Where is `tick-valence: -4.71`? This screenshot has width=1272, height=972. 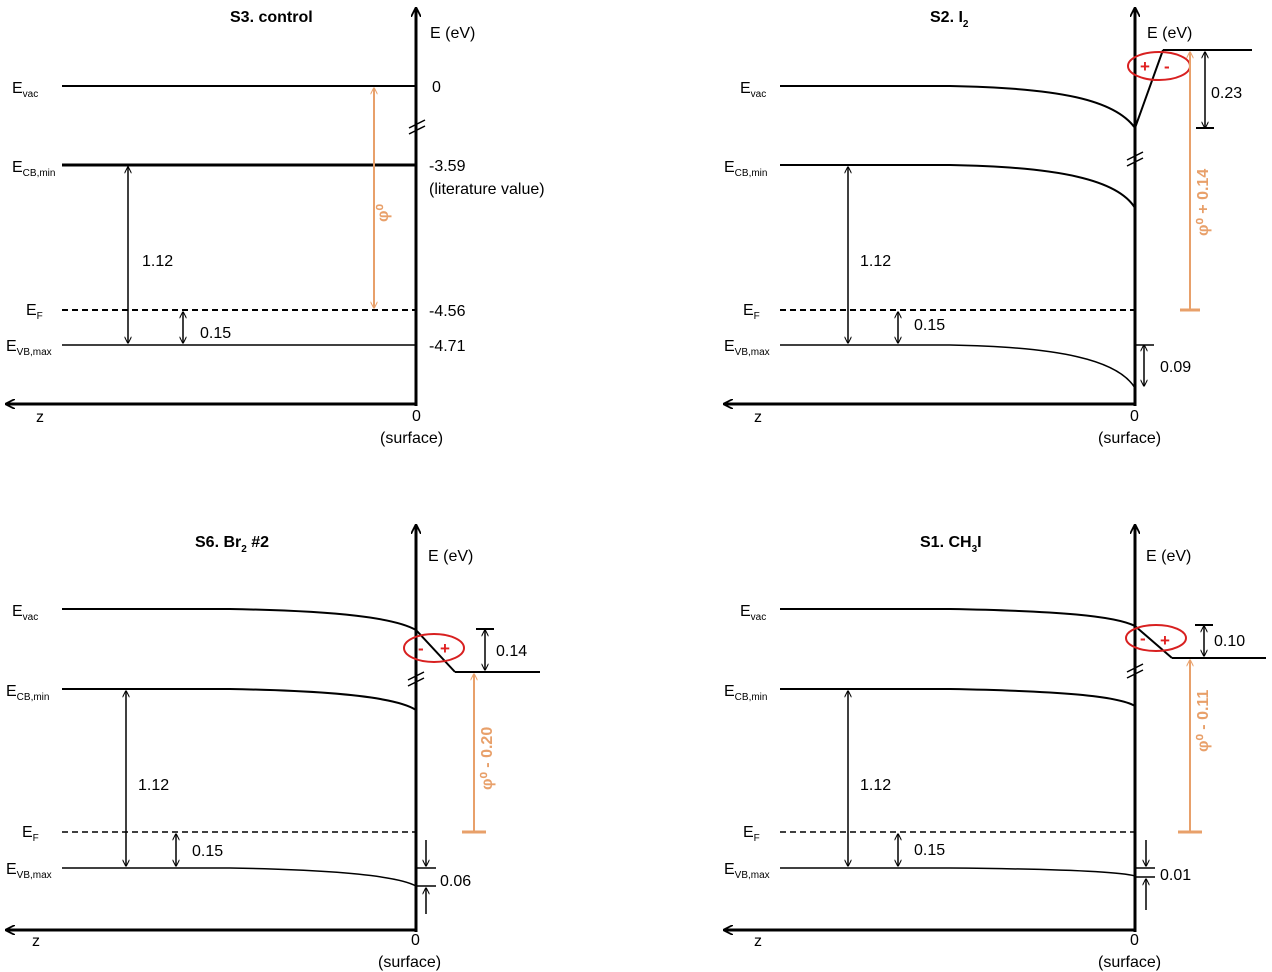
tick-valence: -4.71 is located at coordinates (447, 346).